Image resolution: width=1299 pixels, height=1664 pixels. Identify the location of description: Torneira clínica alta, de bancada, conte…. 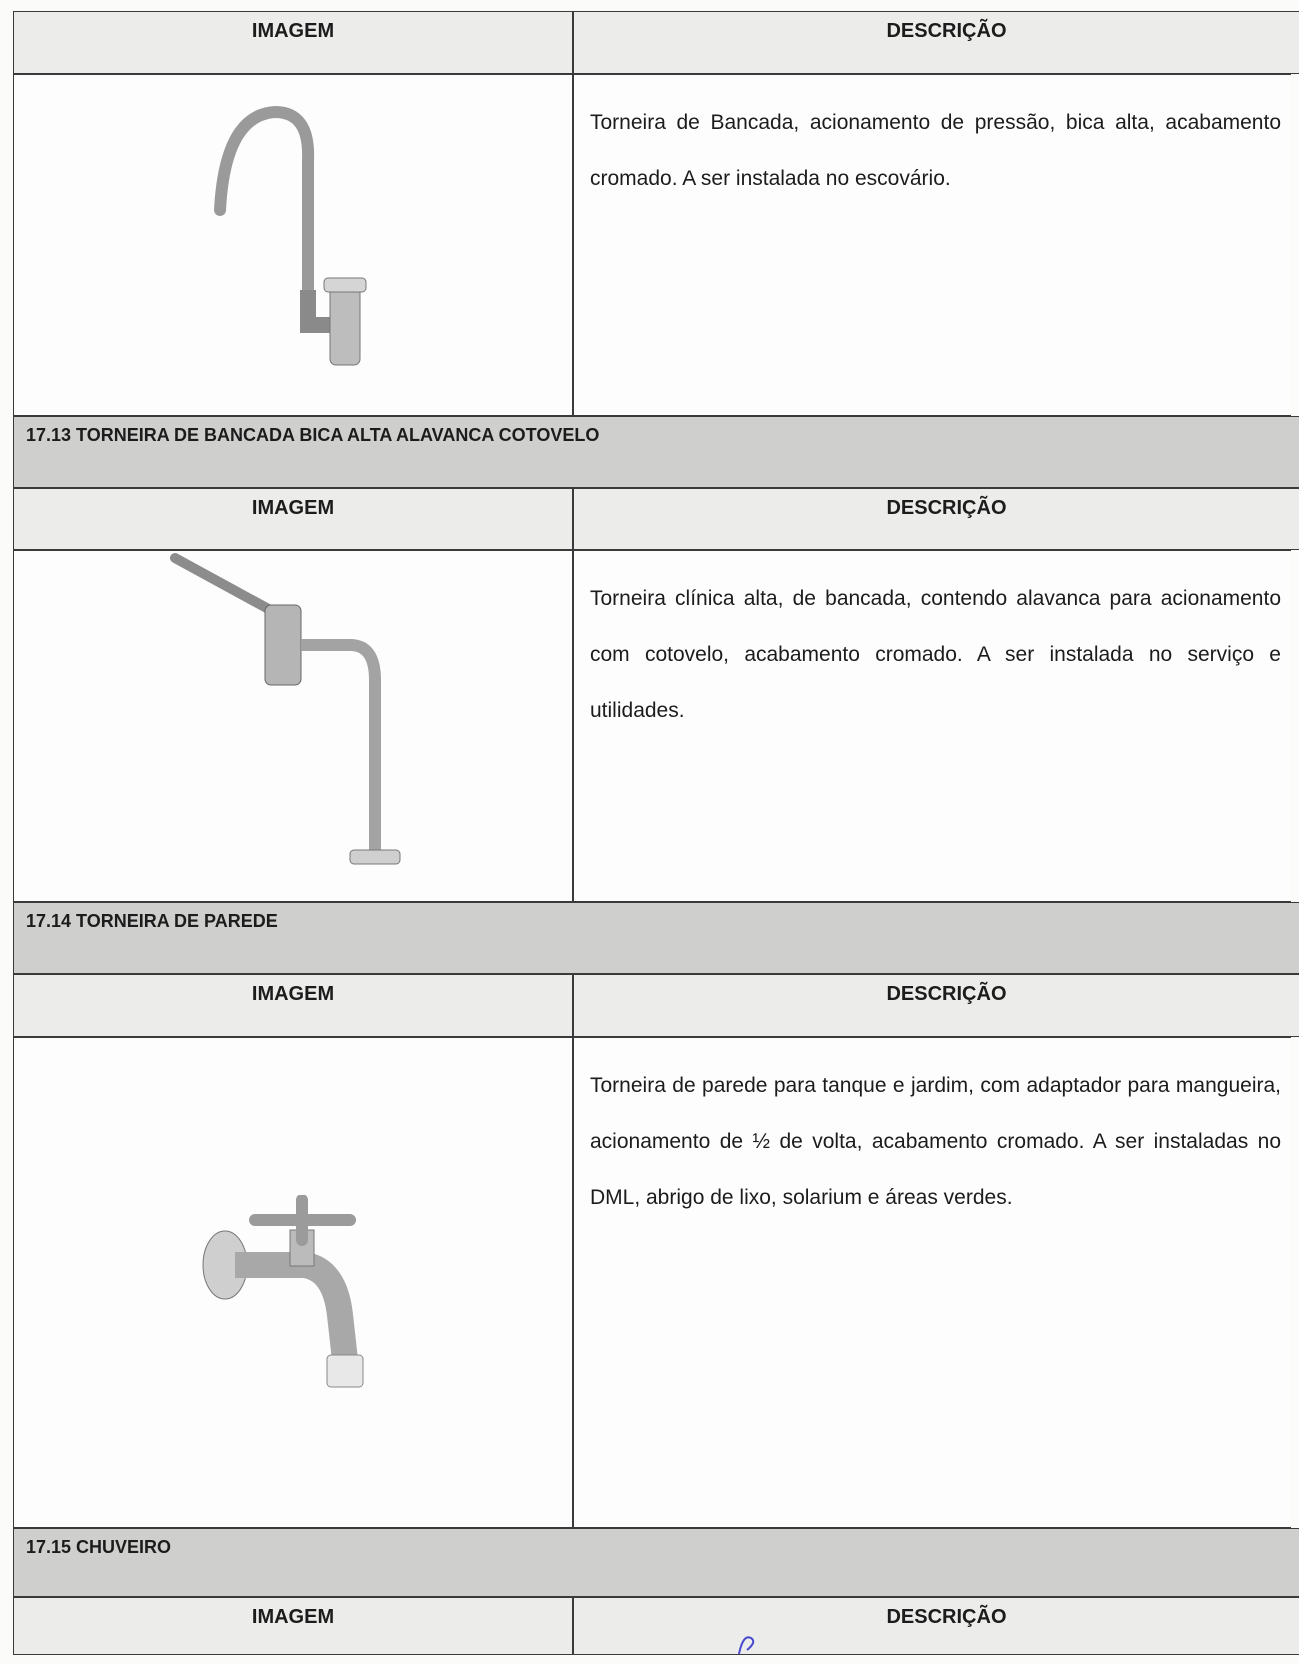
(932, 726).